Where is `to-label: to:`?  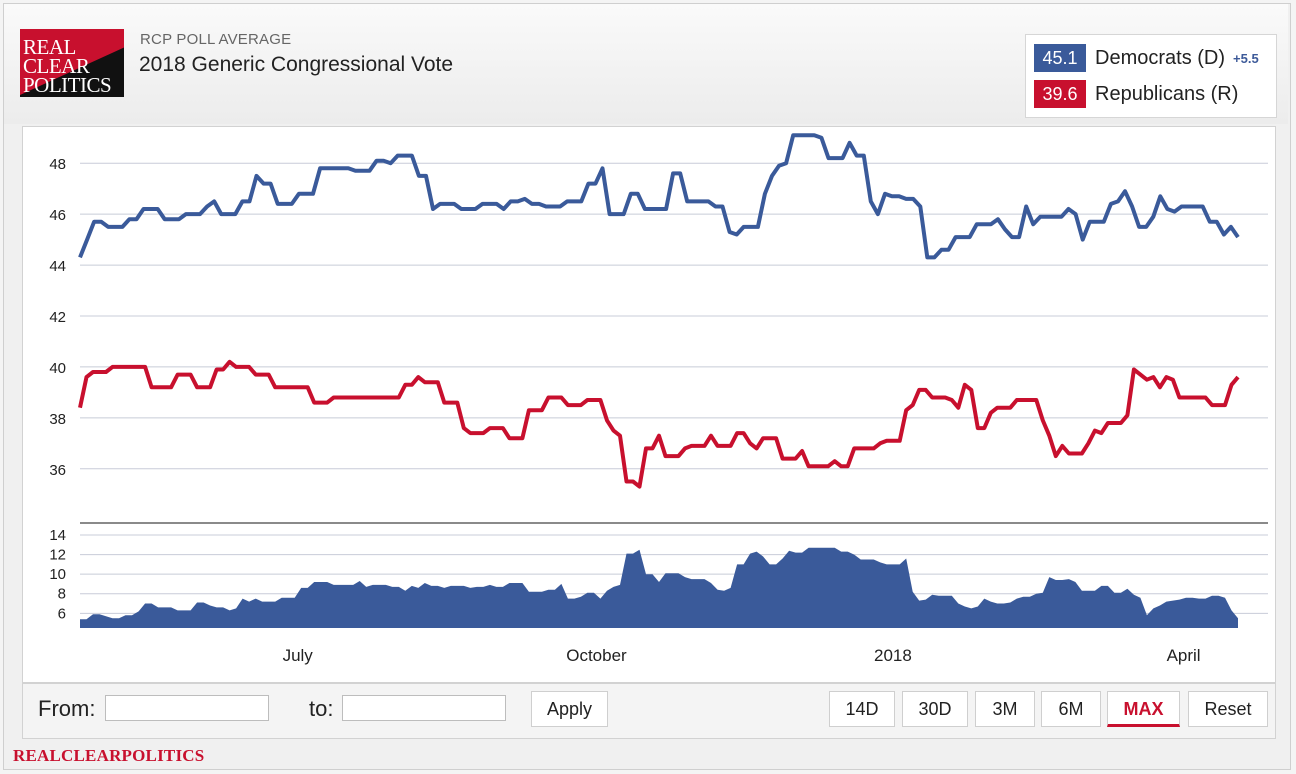
to-label: to: is located at coordinates (321, 708).